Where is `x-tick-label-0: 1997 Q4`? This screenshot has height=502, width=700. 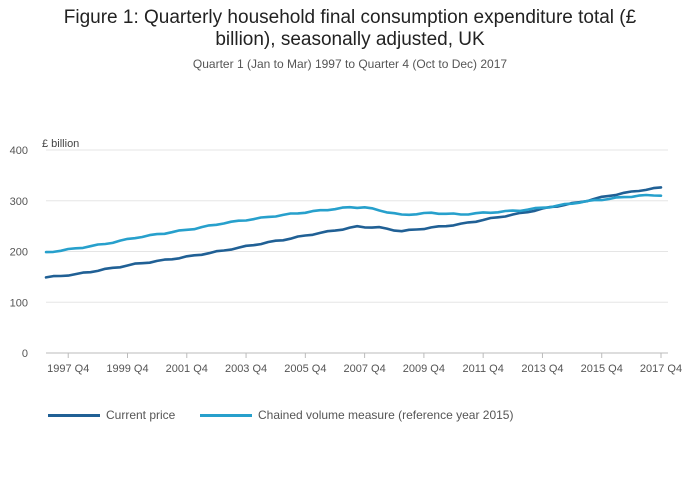
x-tick-label-0: 1997 Q4 is located at coordinates (68, 369).